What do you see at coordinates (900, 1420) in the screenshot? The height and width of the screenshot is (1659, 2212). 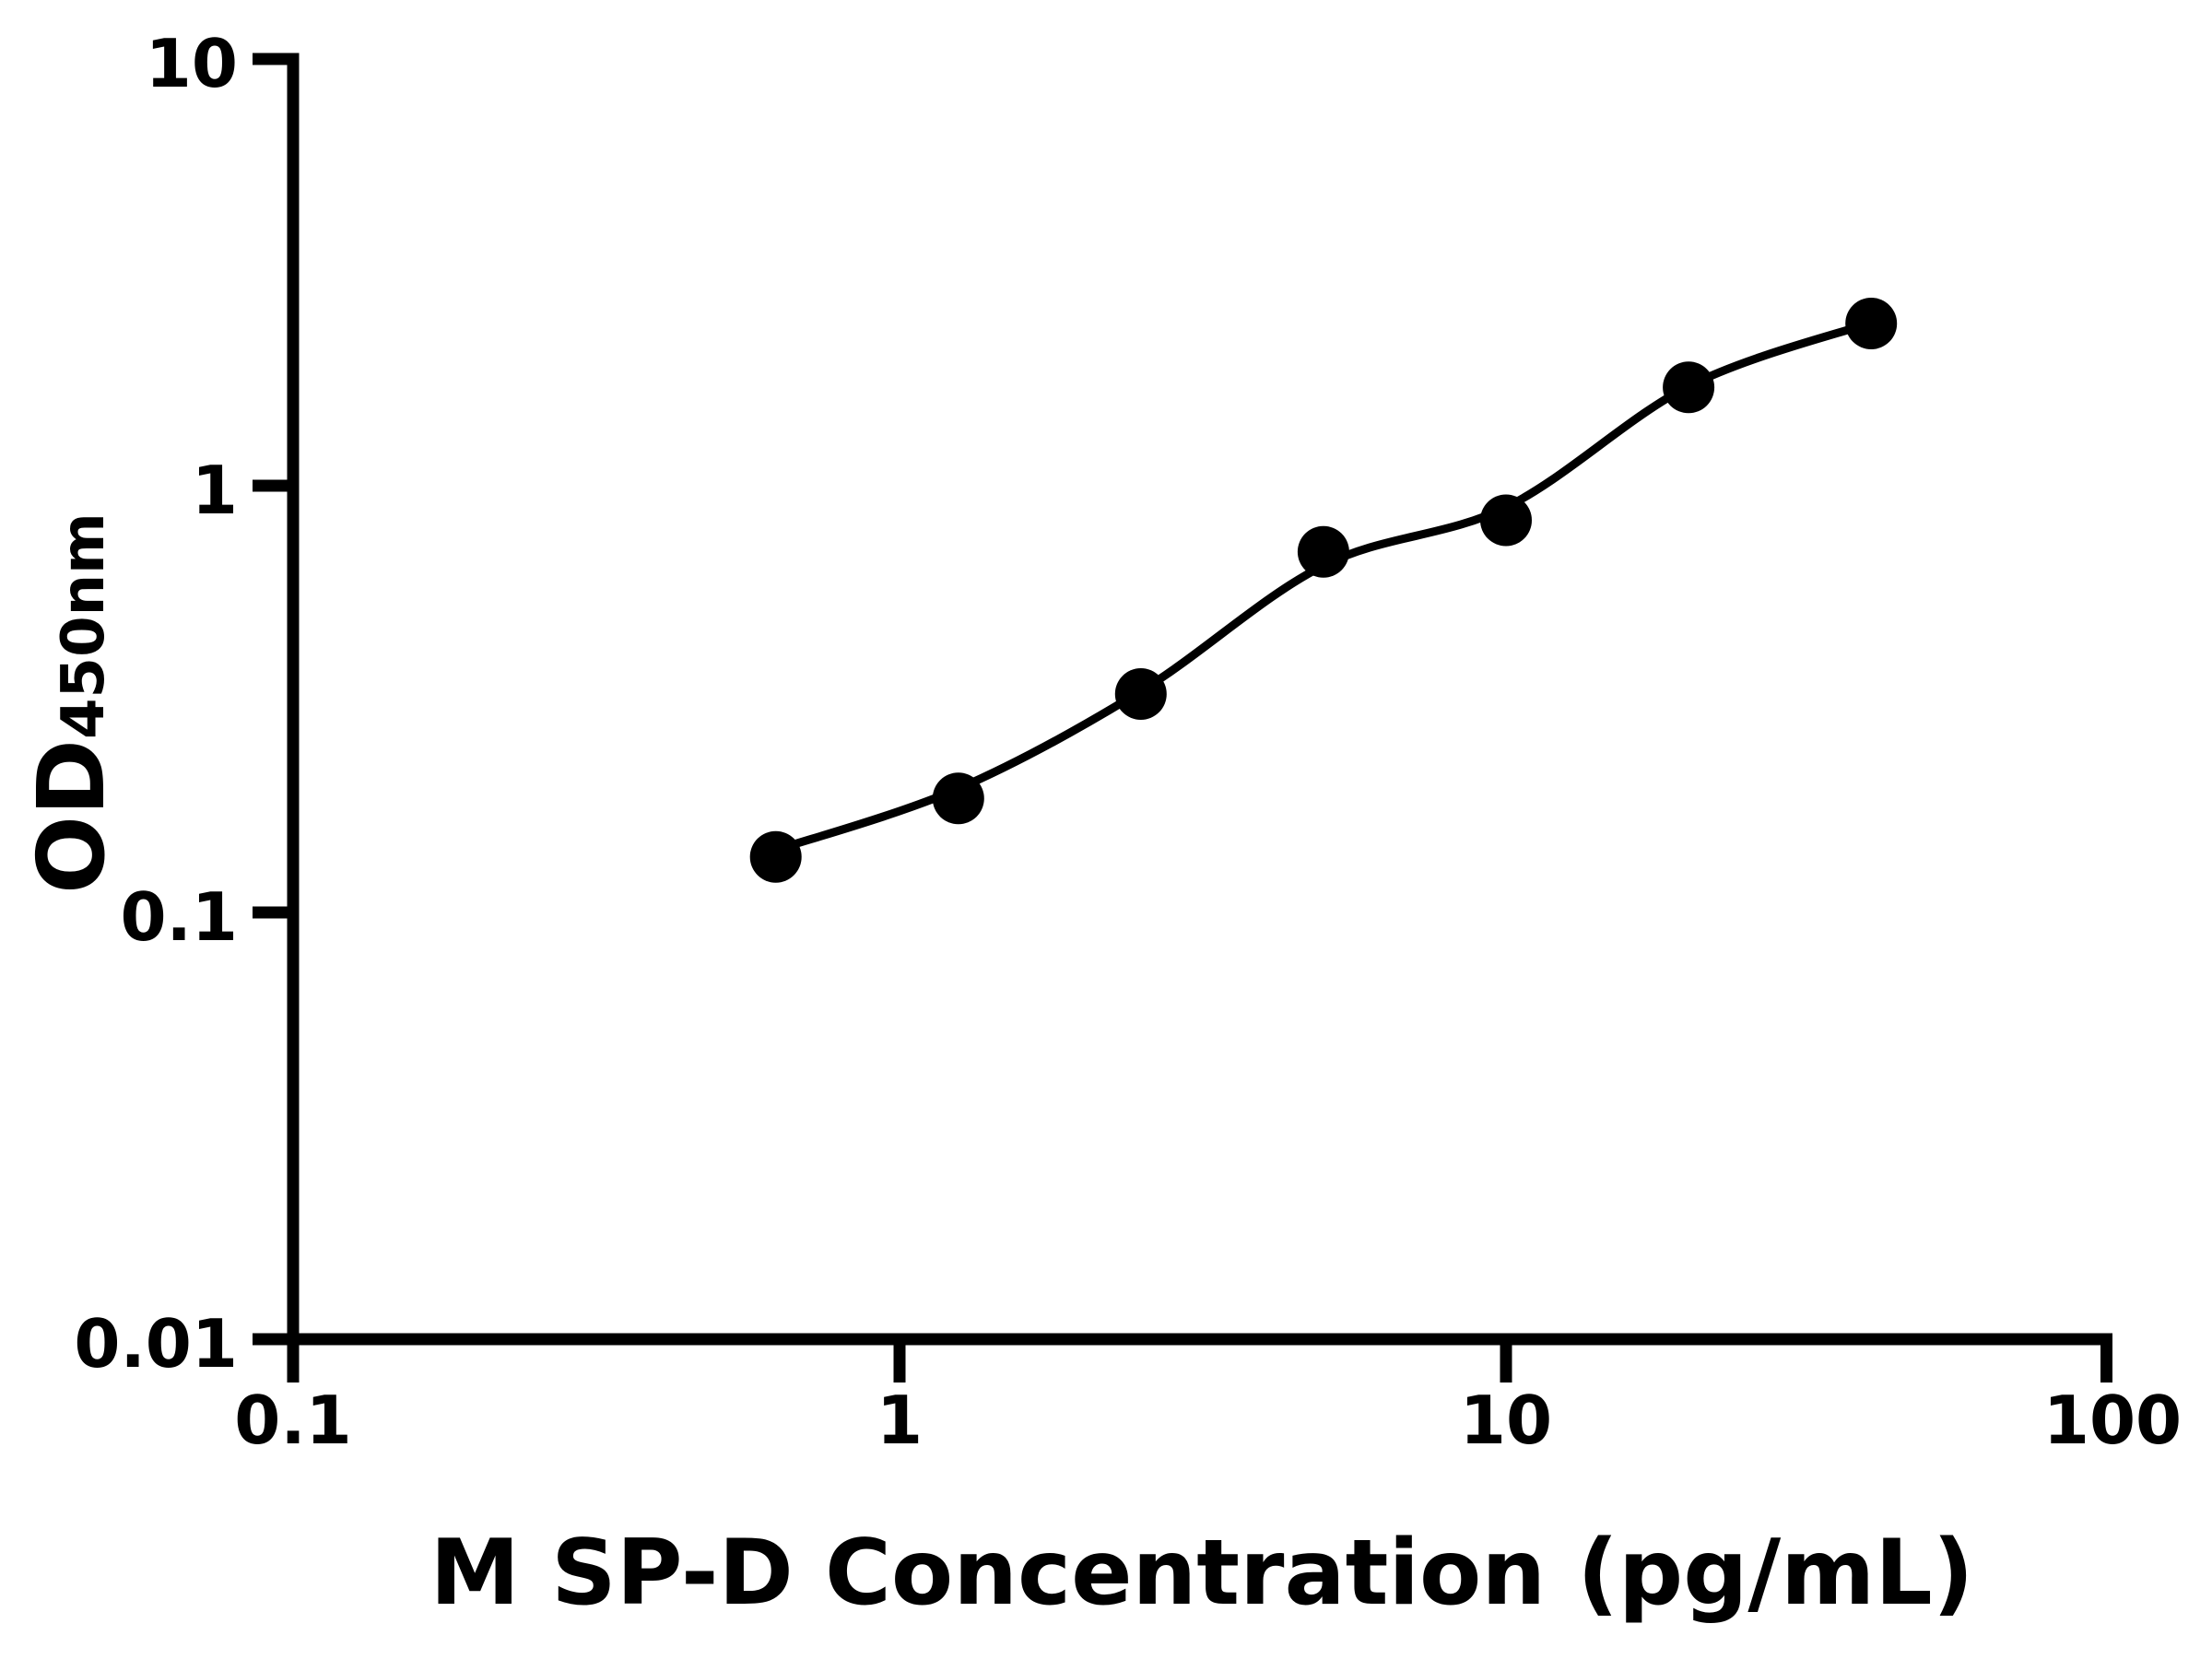 I see `x-tick-label: 1` at bounding box center [900, 1420].